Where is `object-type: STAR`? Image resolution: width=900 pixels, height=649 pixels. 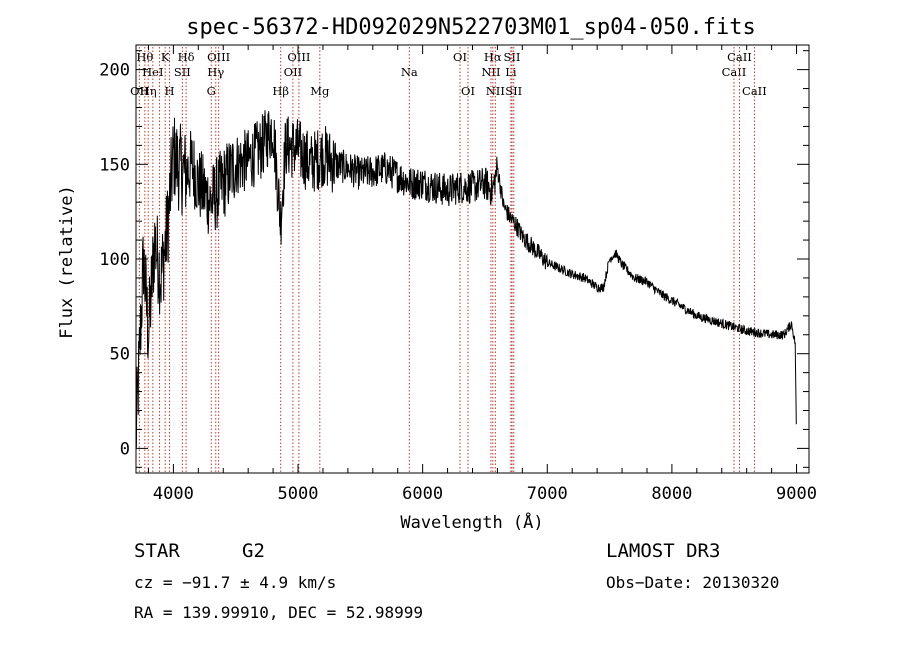 object-type: STAR is located at coordinates (157, 551).